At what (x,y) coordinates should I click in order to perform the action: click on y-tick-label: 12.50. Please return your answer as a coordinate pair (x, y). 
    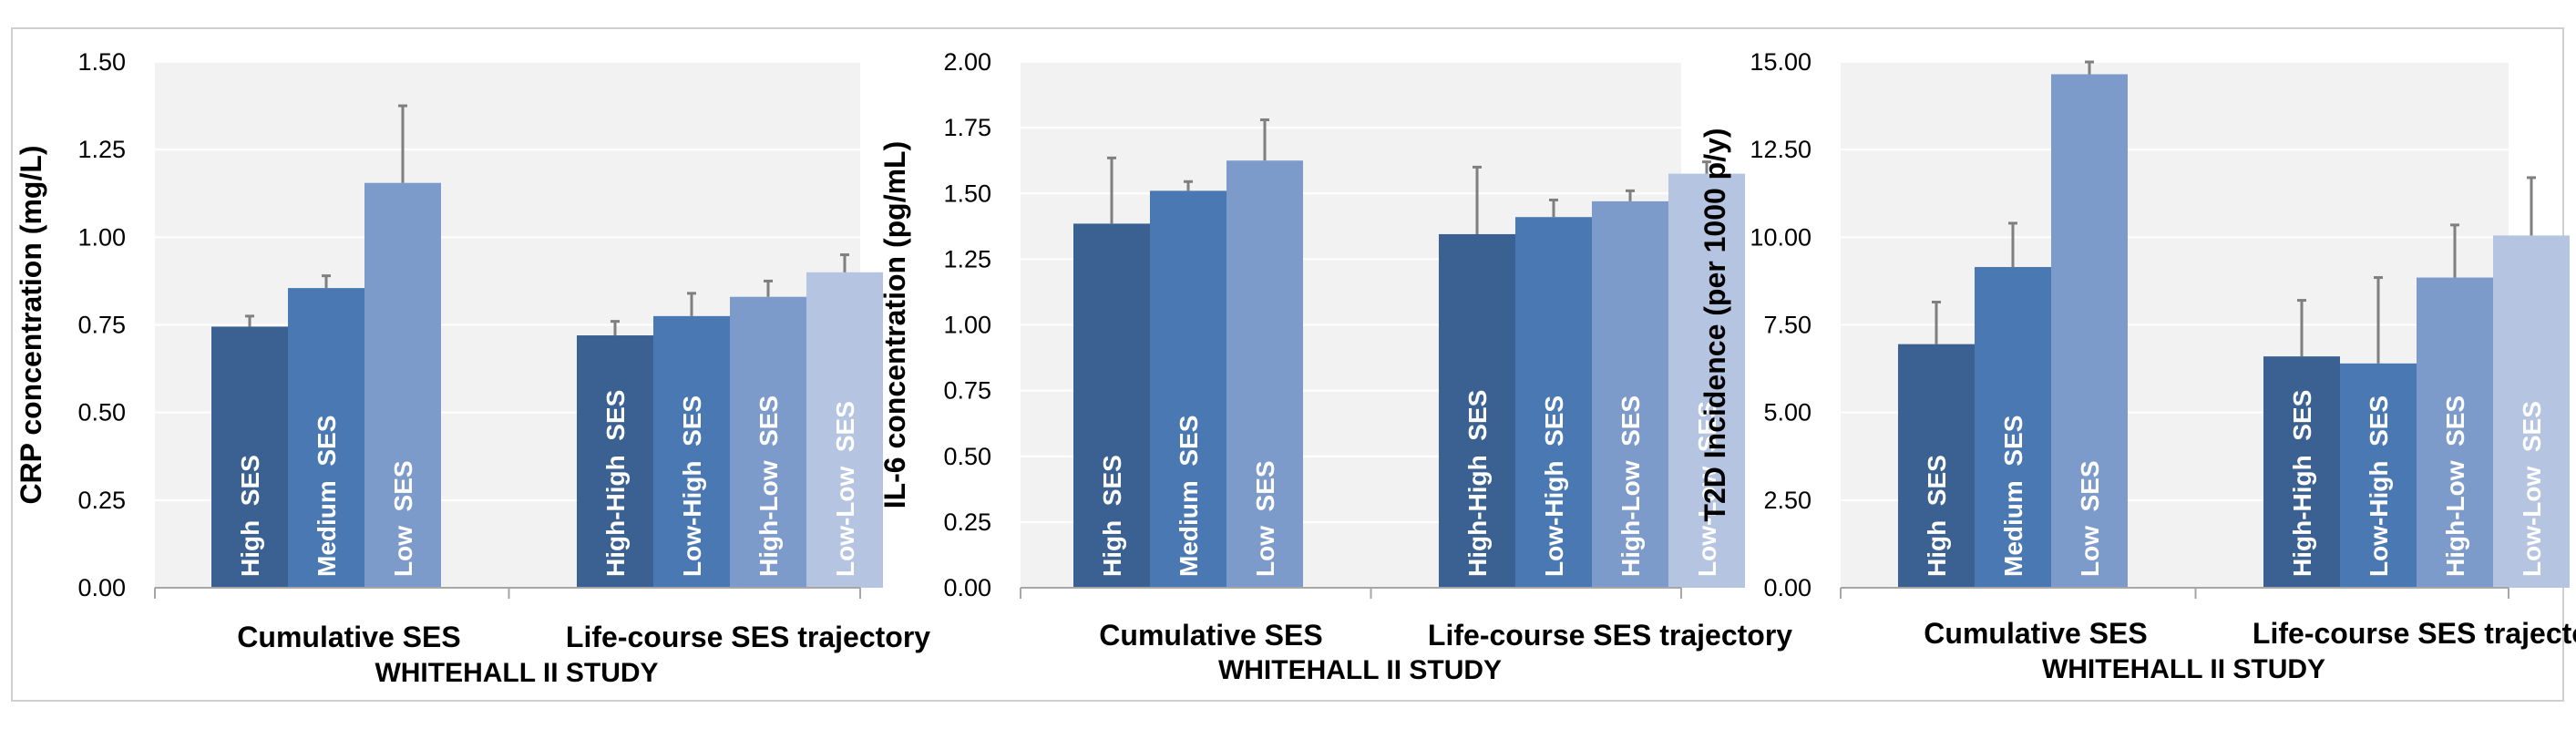
    Looking at the image, I should click on (1781, 149).